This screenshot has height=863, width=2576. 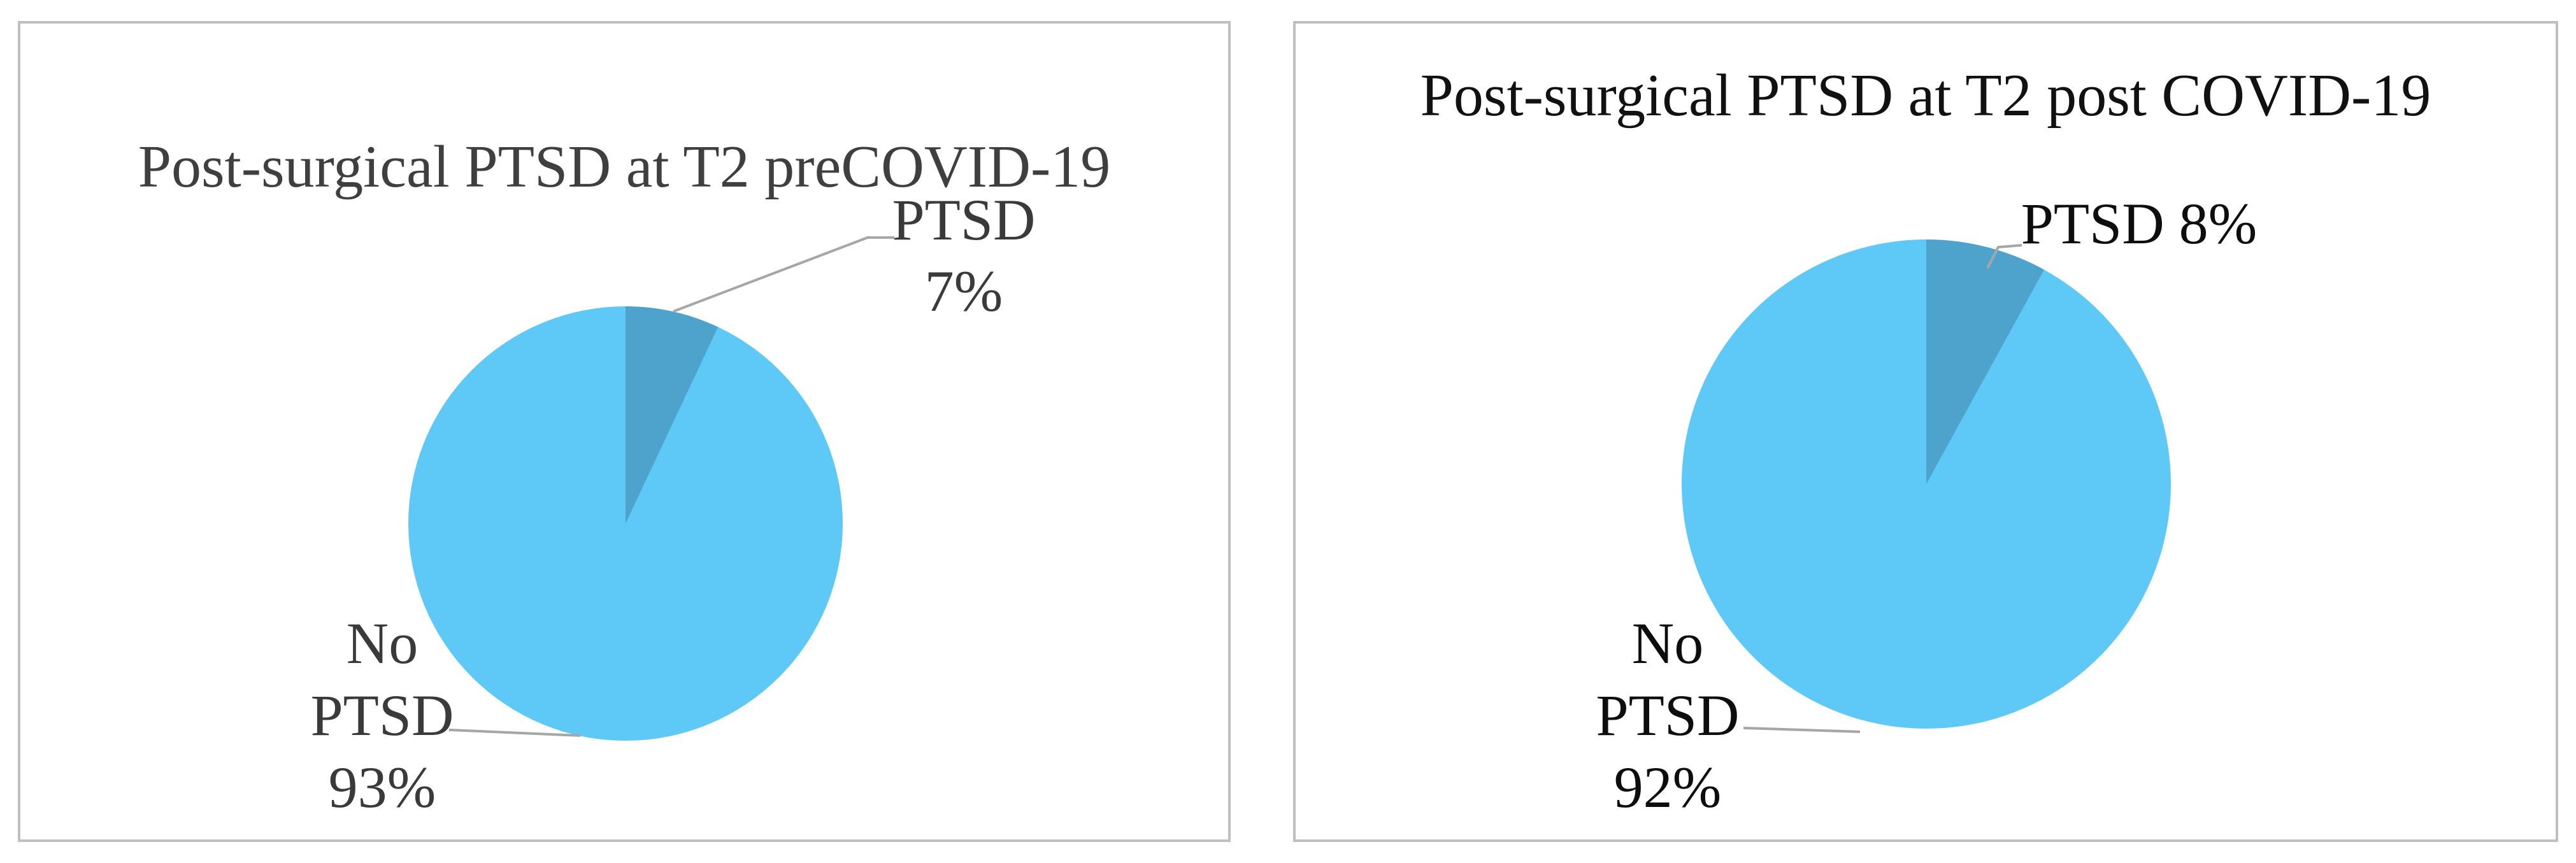 I want to click on ptsd-slice-label-text: PTSD 8%, so click(x=2139, y=224).